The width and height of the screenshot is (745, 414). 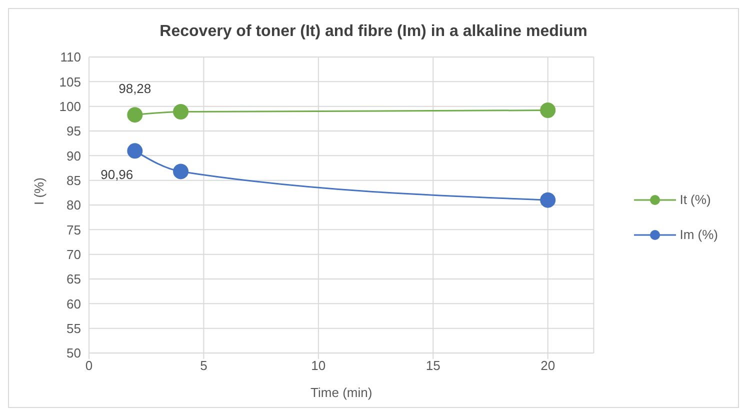 What do you see at coordinates (548, 366) in the screenshot?
I see `x-tick-label: 20` at bounding box center [548, 366].